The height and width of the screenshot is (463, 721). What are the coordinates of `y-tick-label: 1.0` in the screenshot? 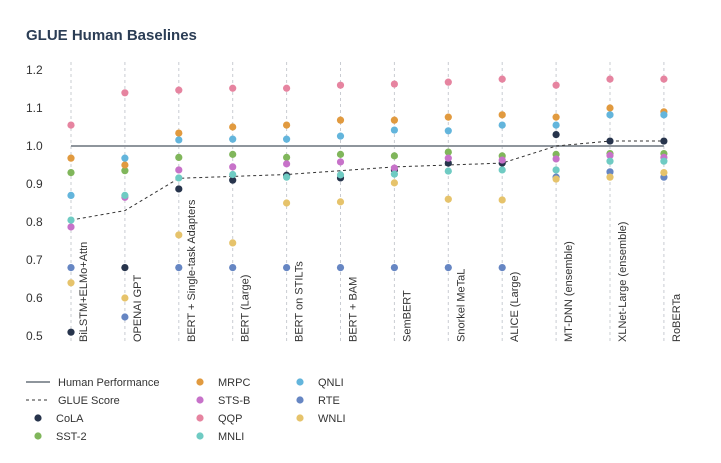 It's located at (34, 146).